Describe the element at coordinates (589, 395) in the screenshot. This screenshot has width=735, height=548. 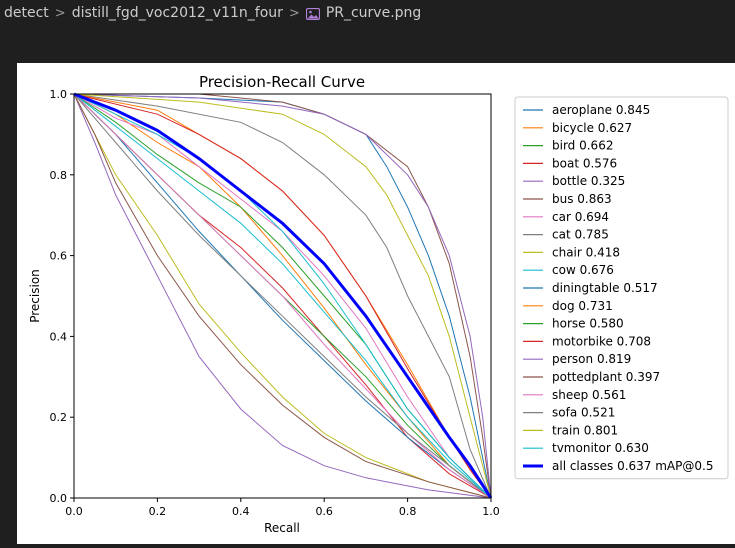
I see `legend-label-sheep: sheep 0.561` at that location.